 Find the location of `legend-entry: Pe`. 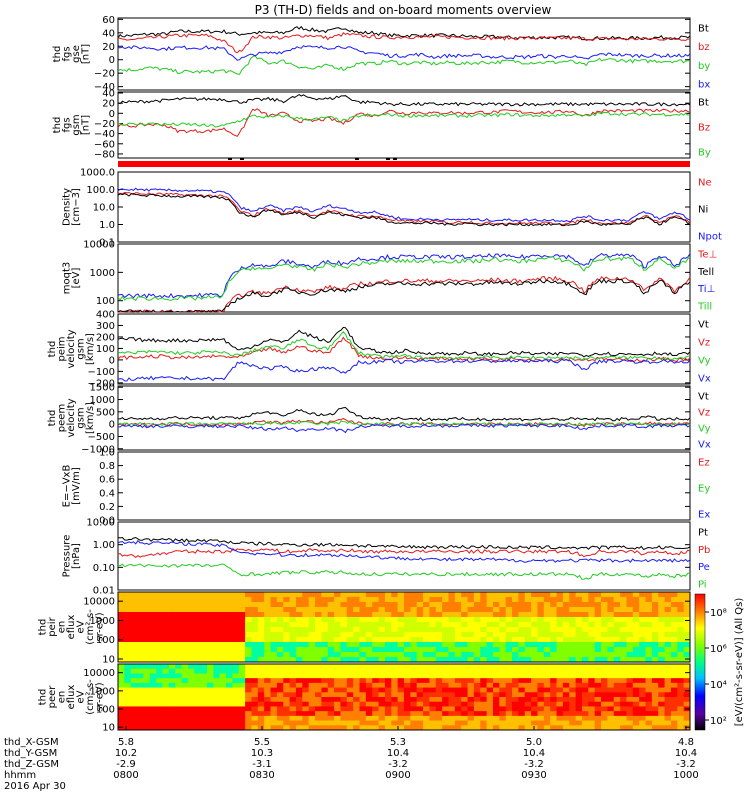

legend-entry: Pe is located at coordinates (704, 567).